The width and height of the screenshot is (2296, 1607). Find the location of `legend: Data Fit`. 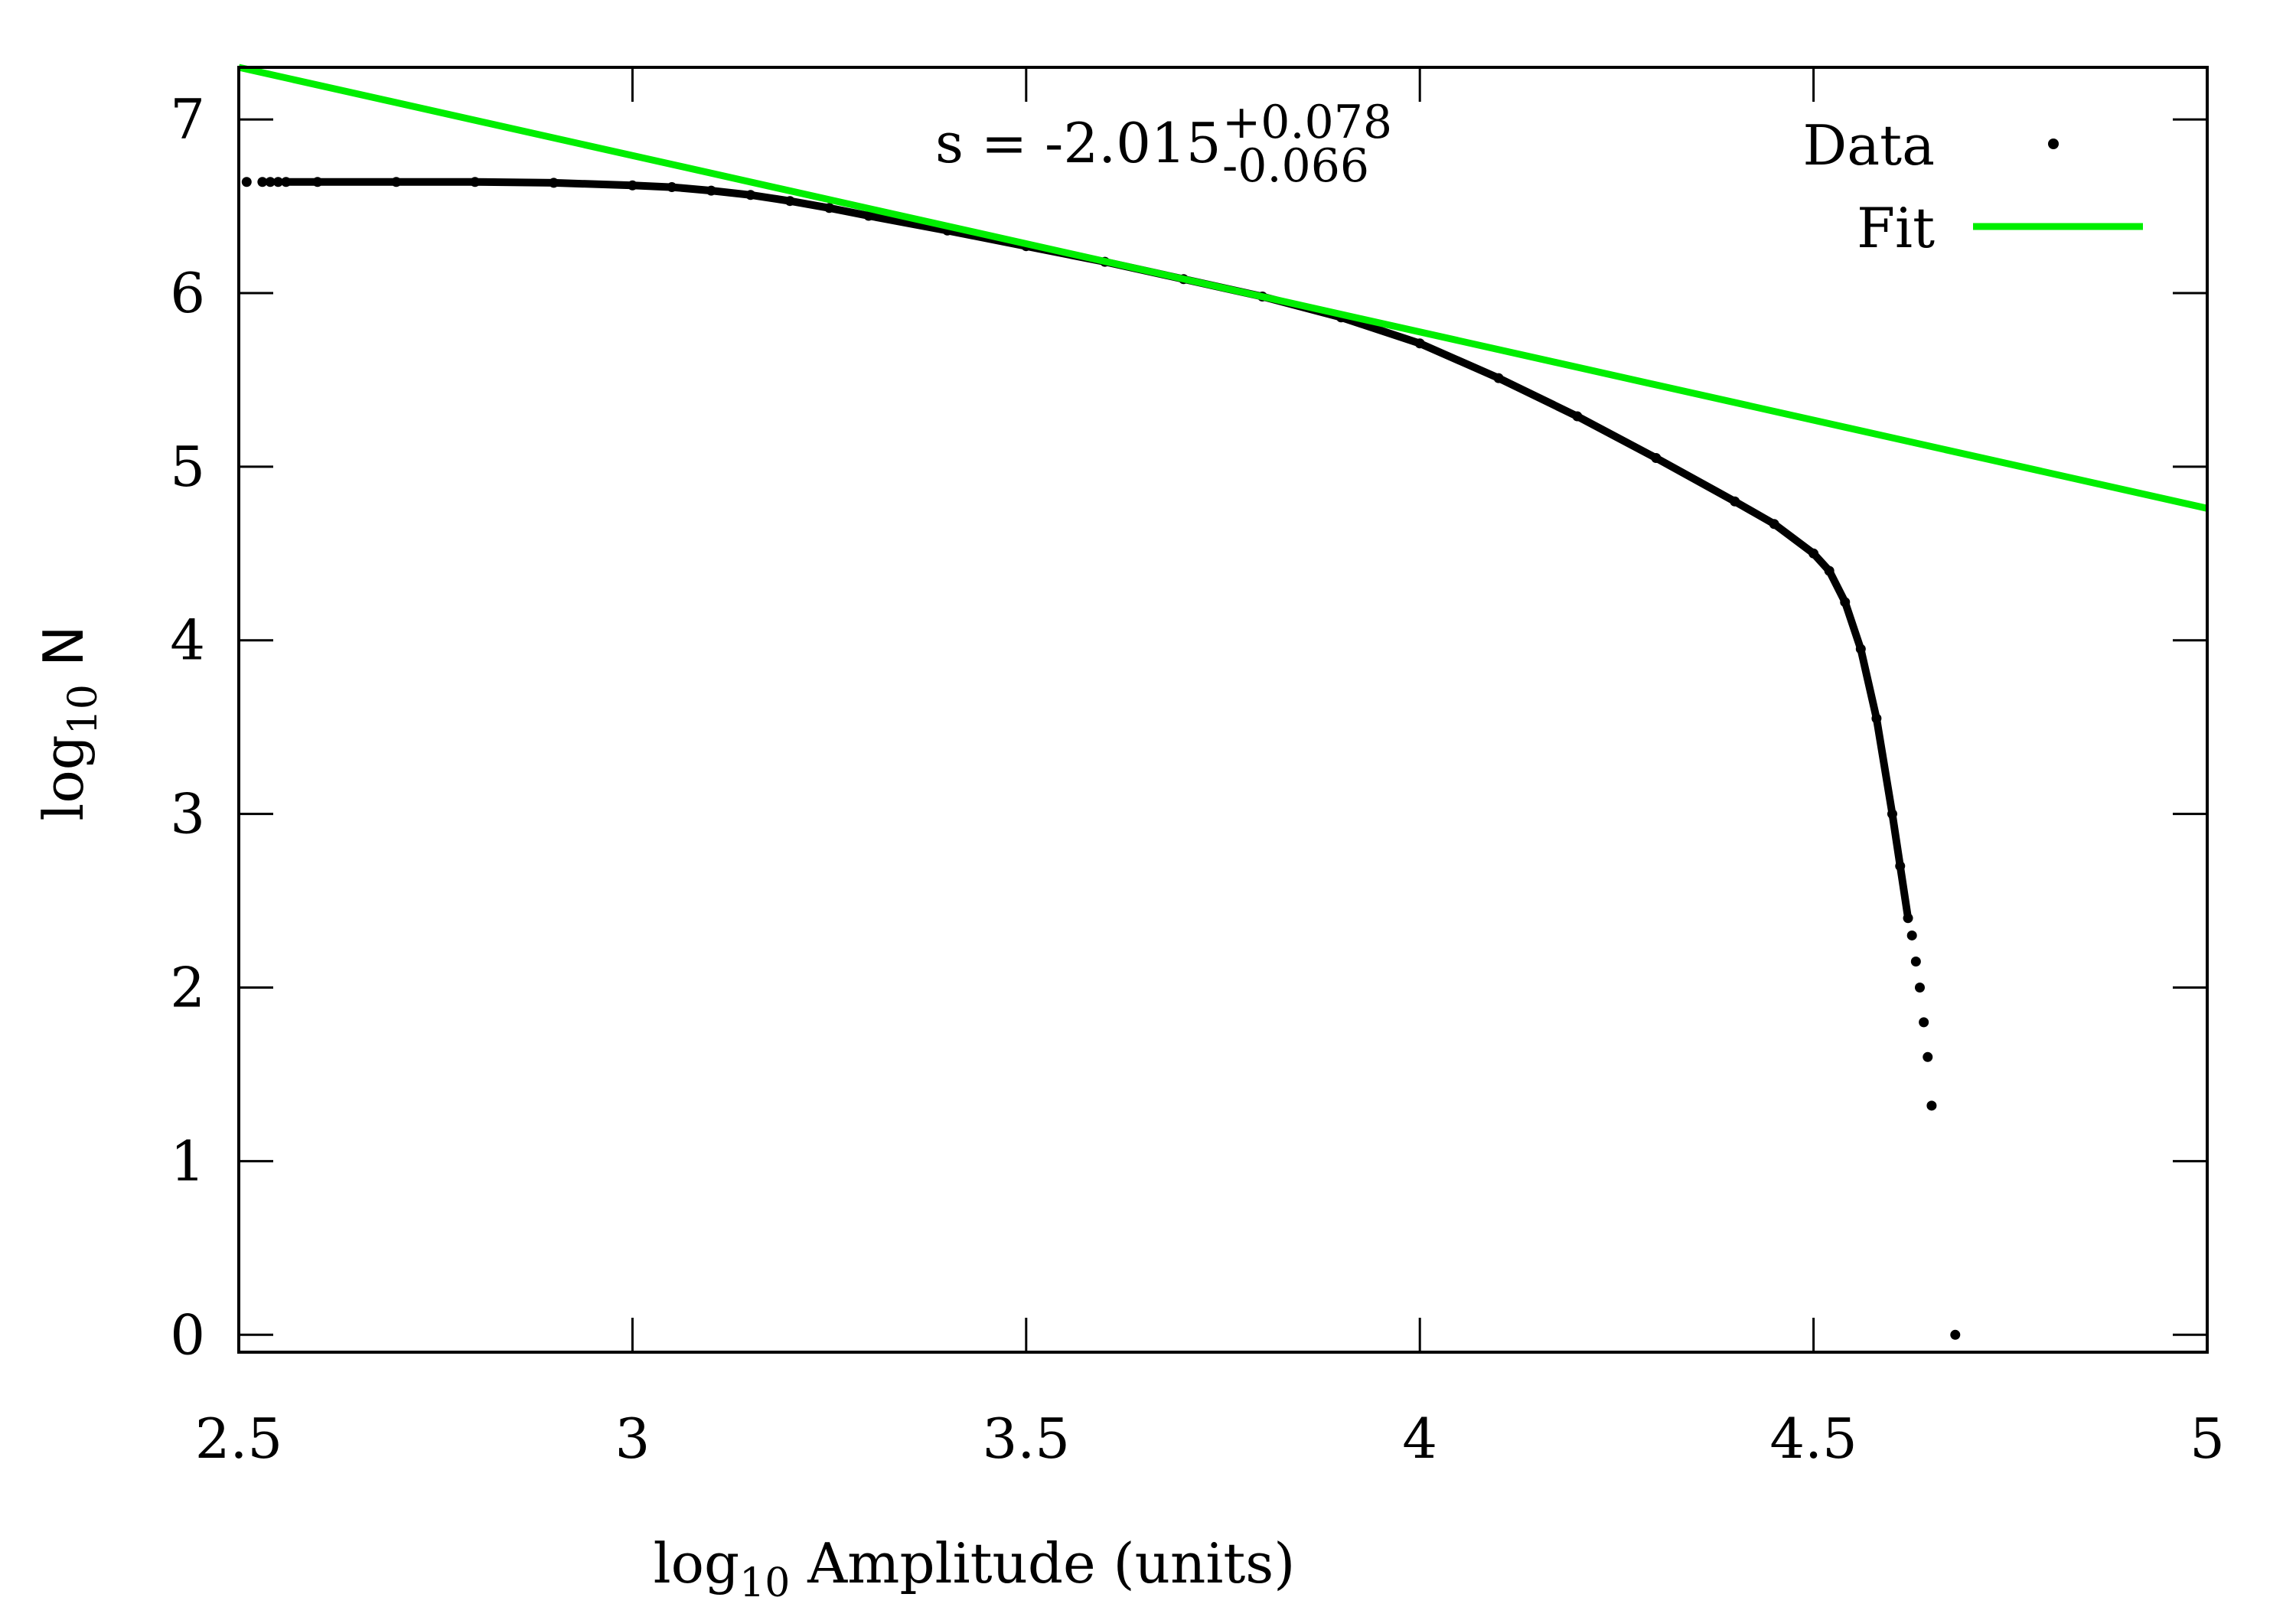

legend: Data Fit is located at coordinates (1972, 186).